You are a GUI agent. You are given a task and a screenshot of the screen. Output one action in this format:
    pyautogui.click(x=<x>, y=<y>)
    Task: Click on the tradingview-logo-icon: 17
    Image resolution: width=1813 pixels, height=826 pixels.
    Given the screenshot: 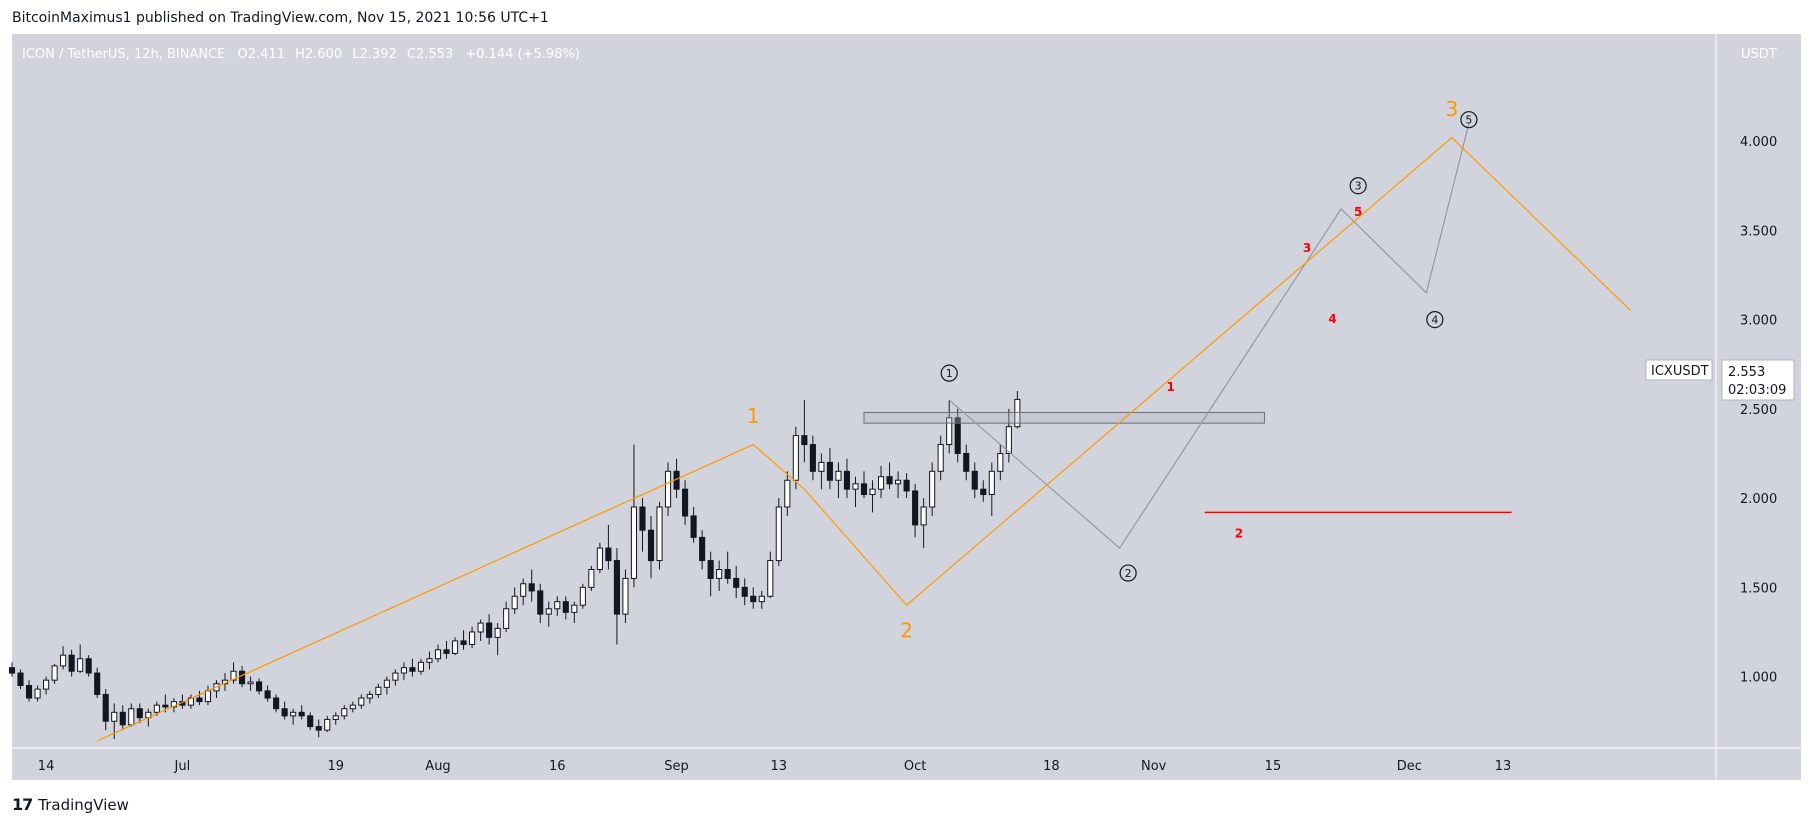 What is the action you would take?
    pyautogui.click(x=22, y=804)
    